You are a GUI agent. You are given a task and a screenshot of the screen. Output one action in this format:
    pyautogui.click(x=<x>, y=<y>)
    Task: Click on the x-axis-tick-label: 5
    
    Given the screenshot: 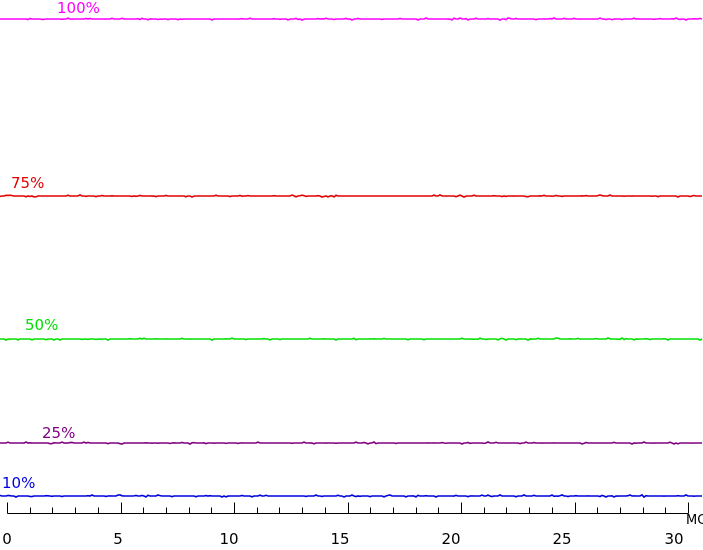 What is the action you would take?
    pyautogui.click(x=118, y=539)
    